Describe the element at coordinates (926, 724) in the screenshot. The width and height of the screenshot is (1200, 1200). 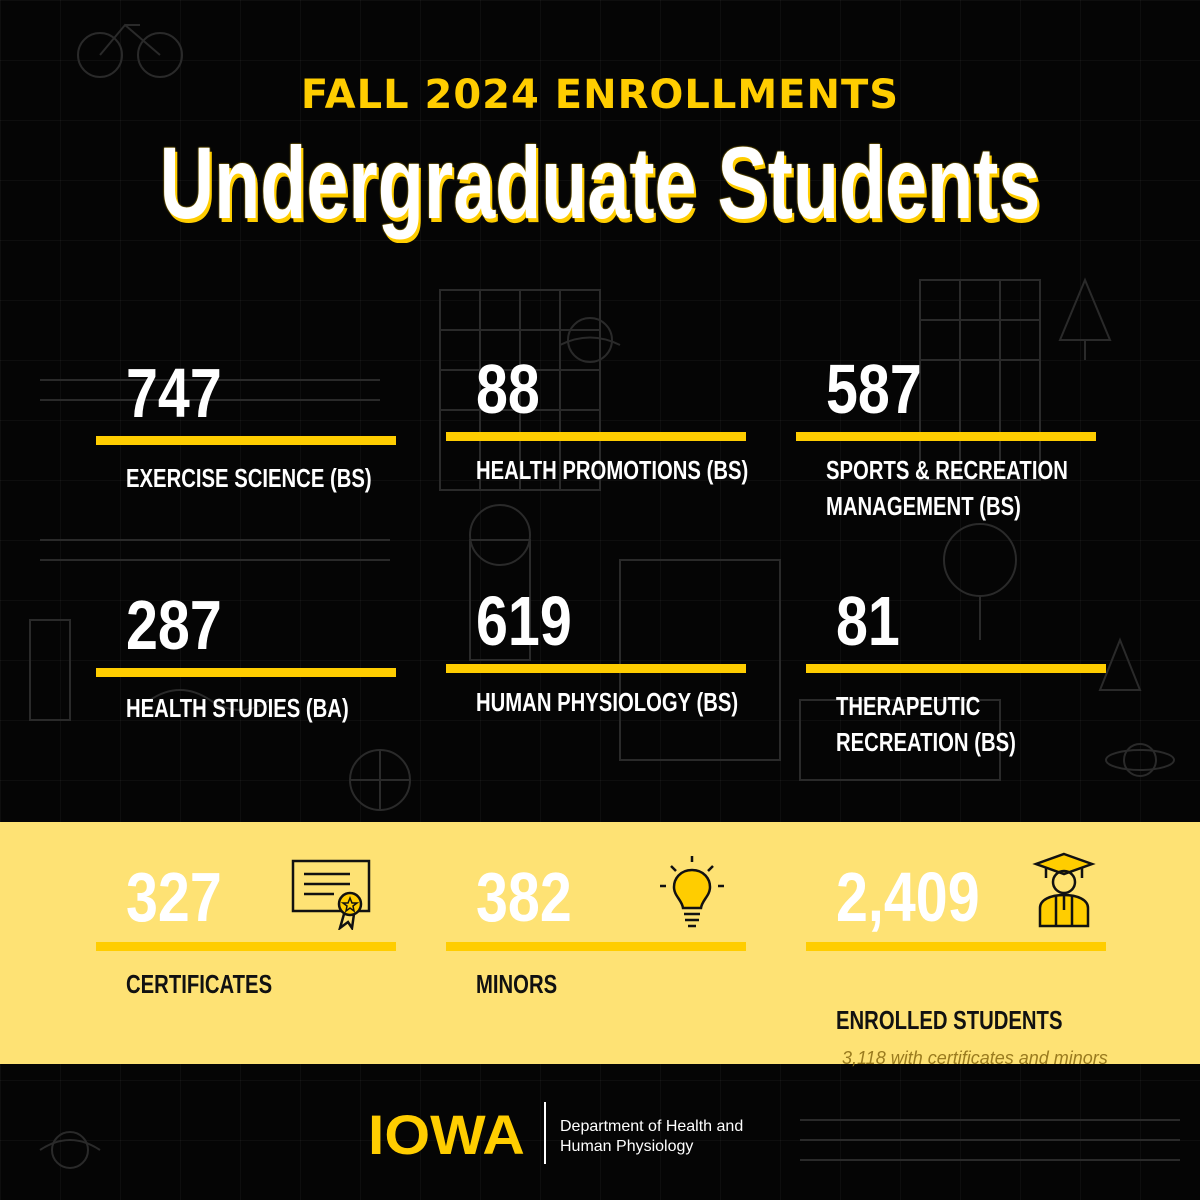
I see `stat-label: THERAPEUTIC RECREATION (BS)` at that location.